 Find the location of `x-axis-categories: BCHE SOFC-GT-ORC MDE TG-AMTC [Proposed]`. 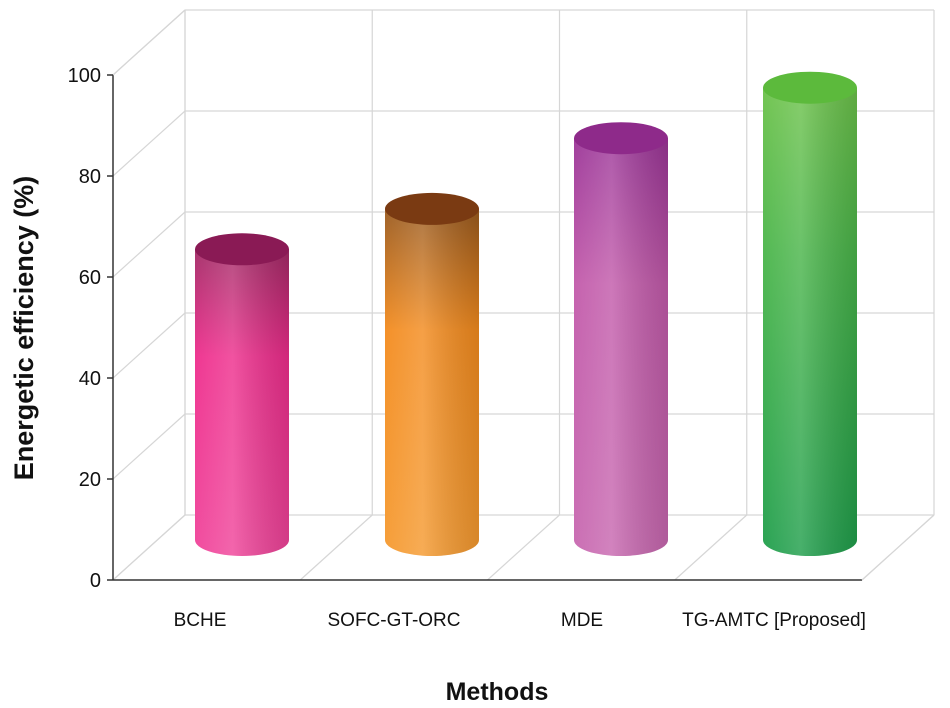

x-axis-categories: BCHE SOFC-GT-ORC MDE TG-AMTC [Proposed] is located at coordinates (520, 620).